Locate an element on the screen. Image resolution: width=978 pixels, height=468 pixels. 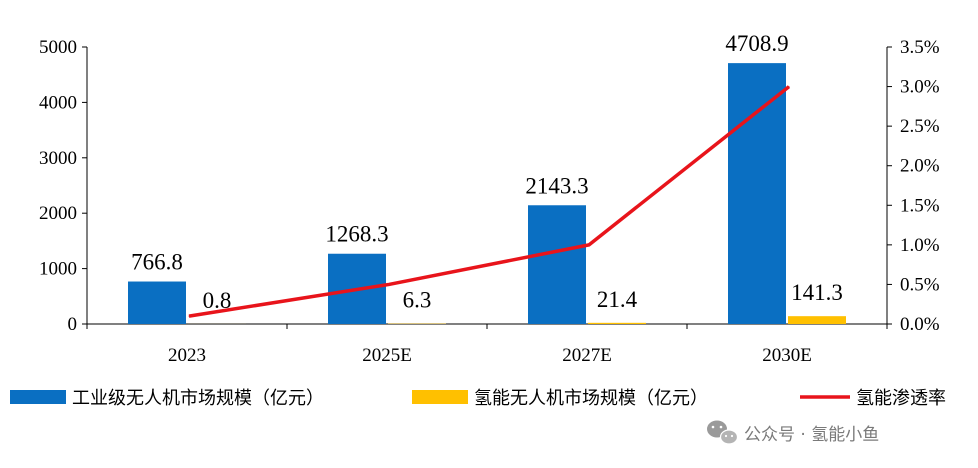
watermark: 公众号 · 氢能小鱼 is located at coordinates (793, 432).